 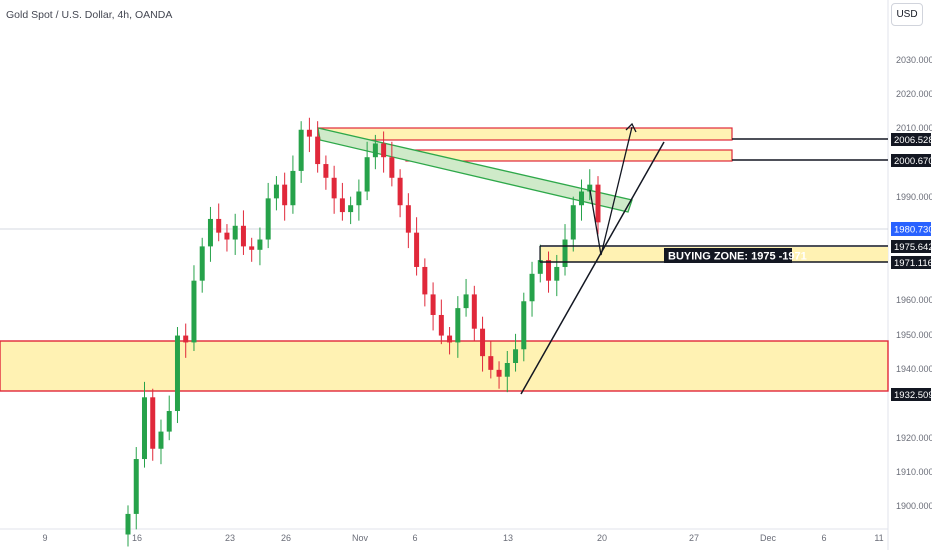 I want to click on buying-zone-label-bg, so click(x=728, y=255).